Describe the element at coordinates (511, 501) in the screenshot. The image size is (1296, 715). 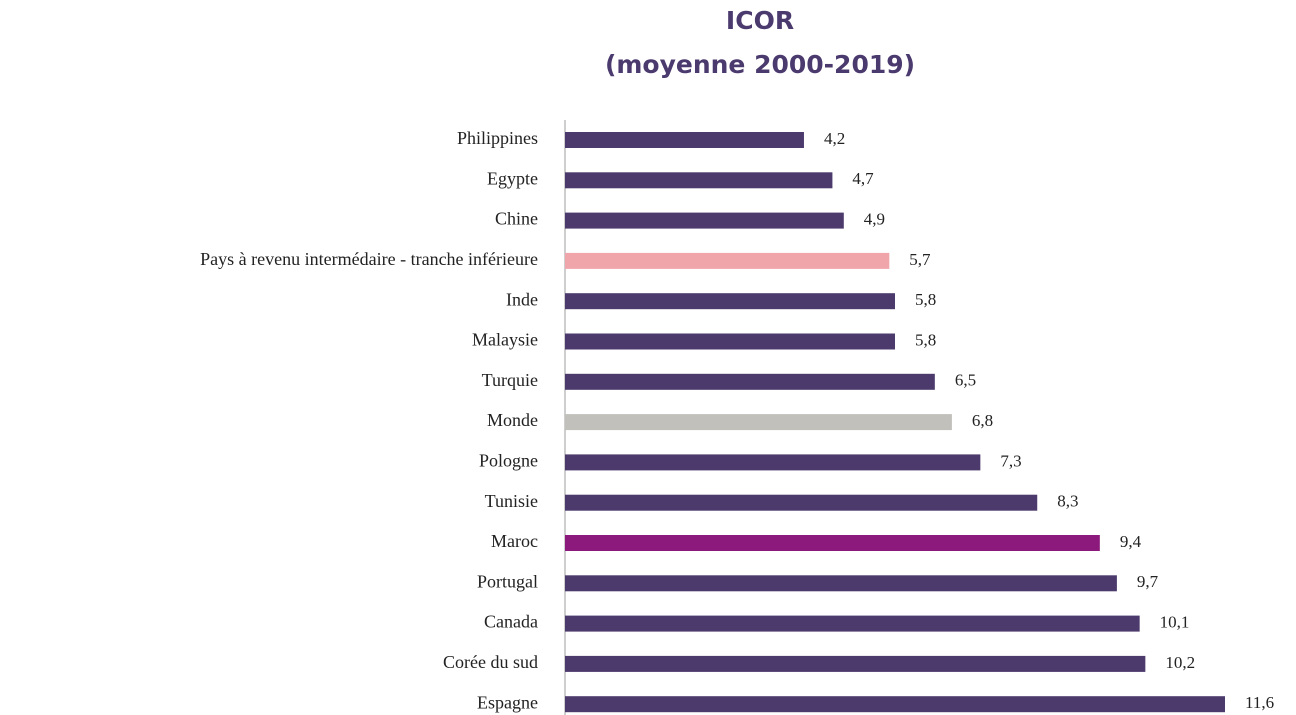
I see `category-label: Tunisie` at that location.